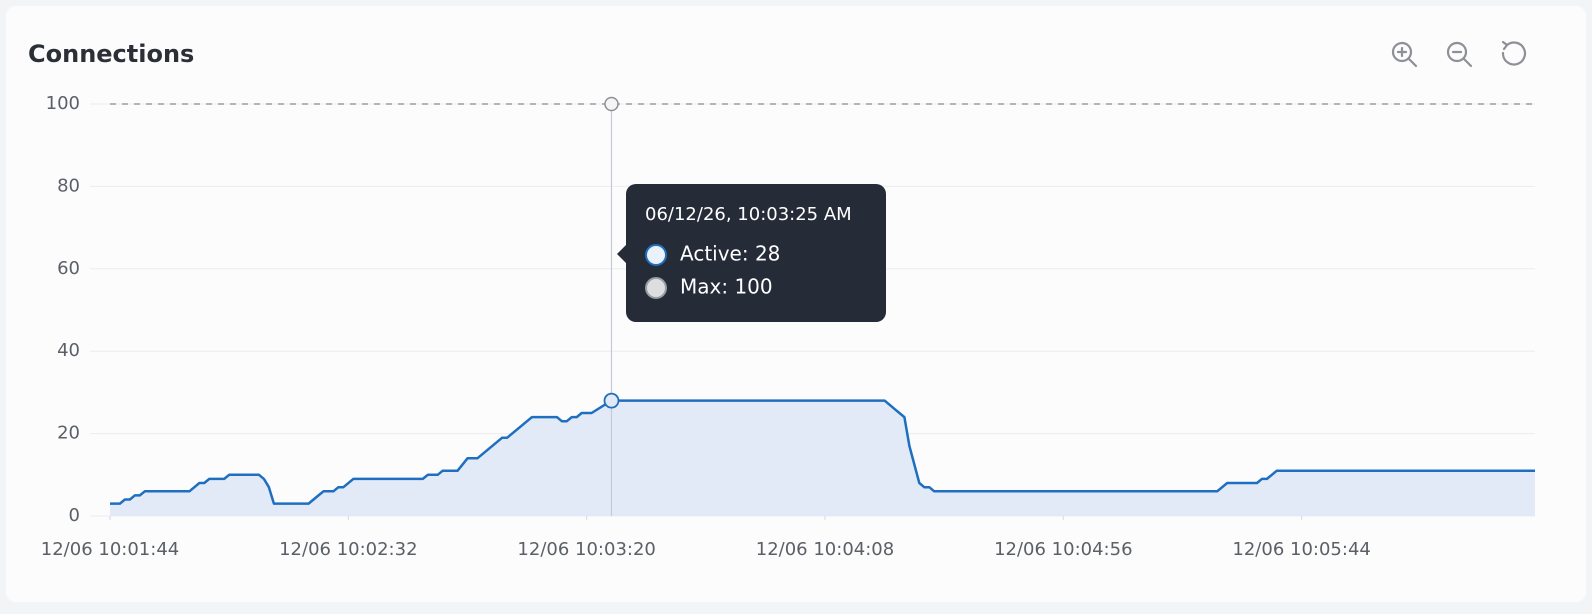  I want to click on tooltip-arrow, so click(621, 254).